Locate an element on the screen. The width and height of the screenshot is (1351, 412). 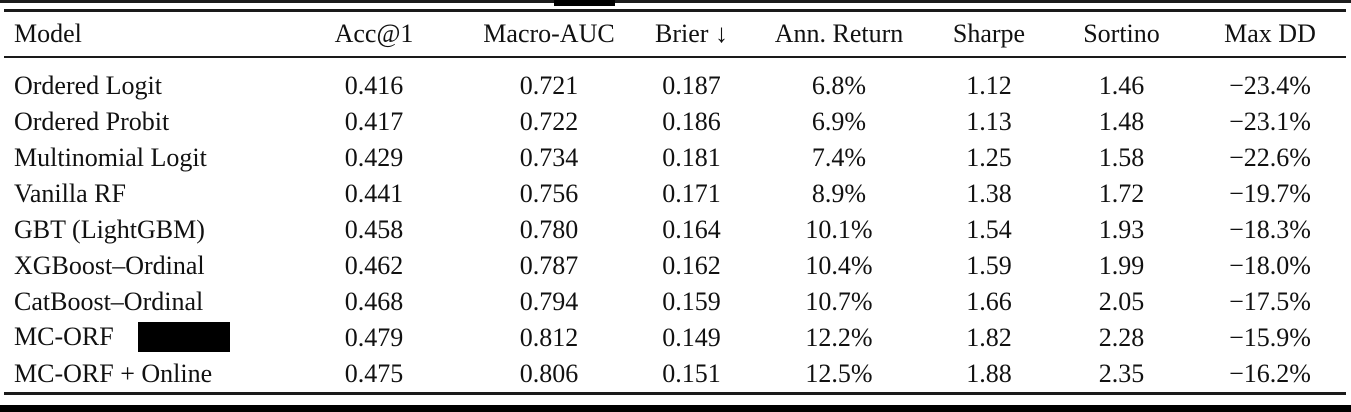
cropped-top-rule is located at coordinates (675, 1).